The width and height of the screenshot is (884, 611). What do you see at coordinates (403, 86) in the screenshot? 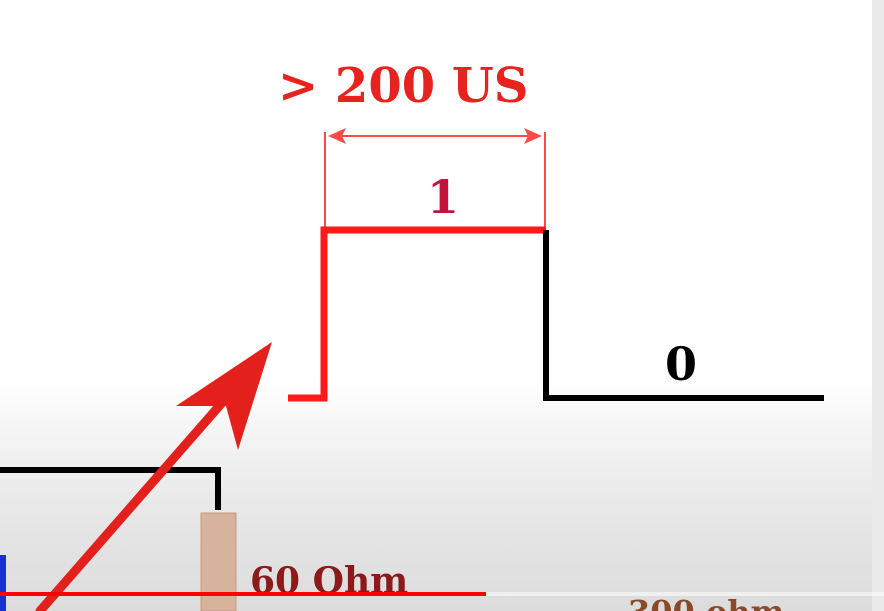
I see `pulse-width-label: > 200 US` at bounding box center [403, 86].